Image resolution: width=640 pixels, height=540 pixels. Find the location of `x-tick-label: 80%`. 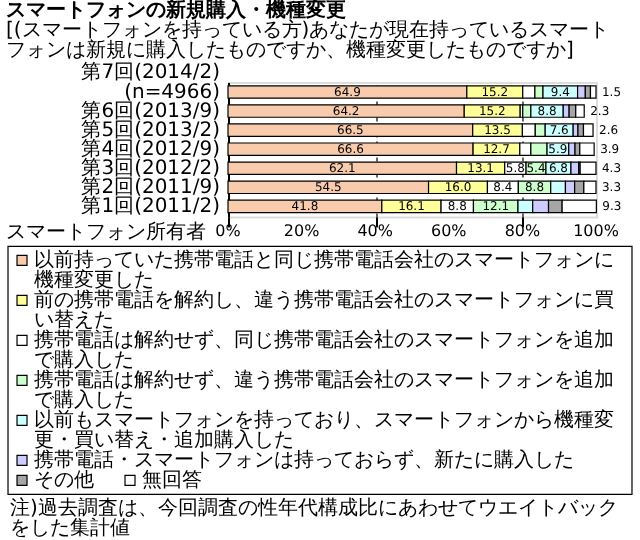

x-tick-label: 80% is located at coordinates (522, 231).